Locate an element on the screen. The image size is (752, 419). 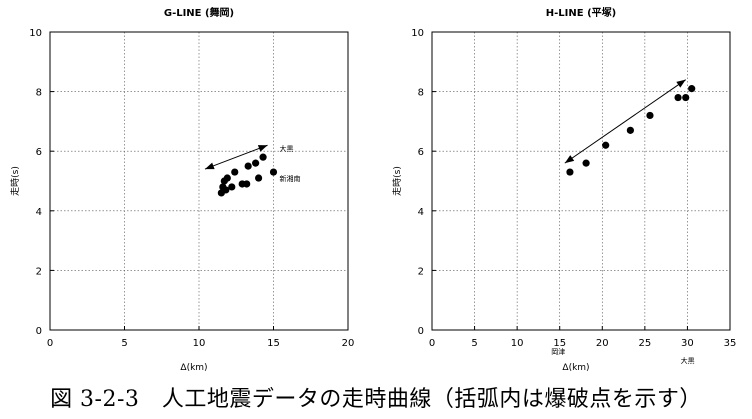
point-annotation: 新湘南 is located at coordinates (289, 178).